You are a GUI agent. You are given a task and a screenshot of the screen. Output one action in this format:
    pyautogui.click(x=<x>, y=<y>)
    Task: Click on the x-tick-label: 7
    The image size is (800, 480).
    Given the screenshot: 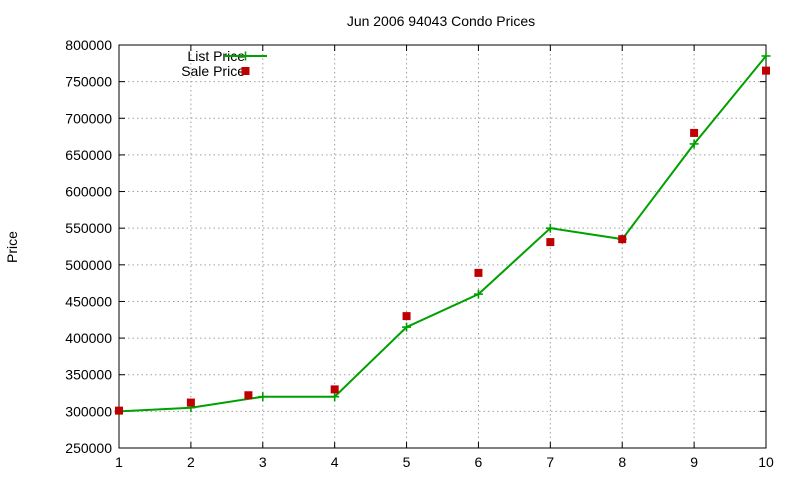 What is the action you would take?
    pyautogui.click(x=550, y=462)
    